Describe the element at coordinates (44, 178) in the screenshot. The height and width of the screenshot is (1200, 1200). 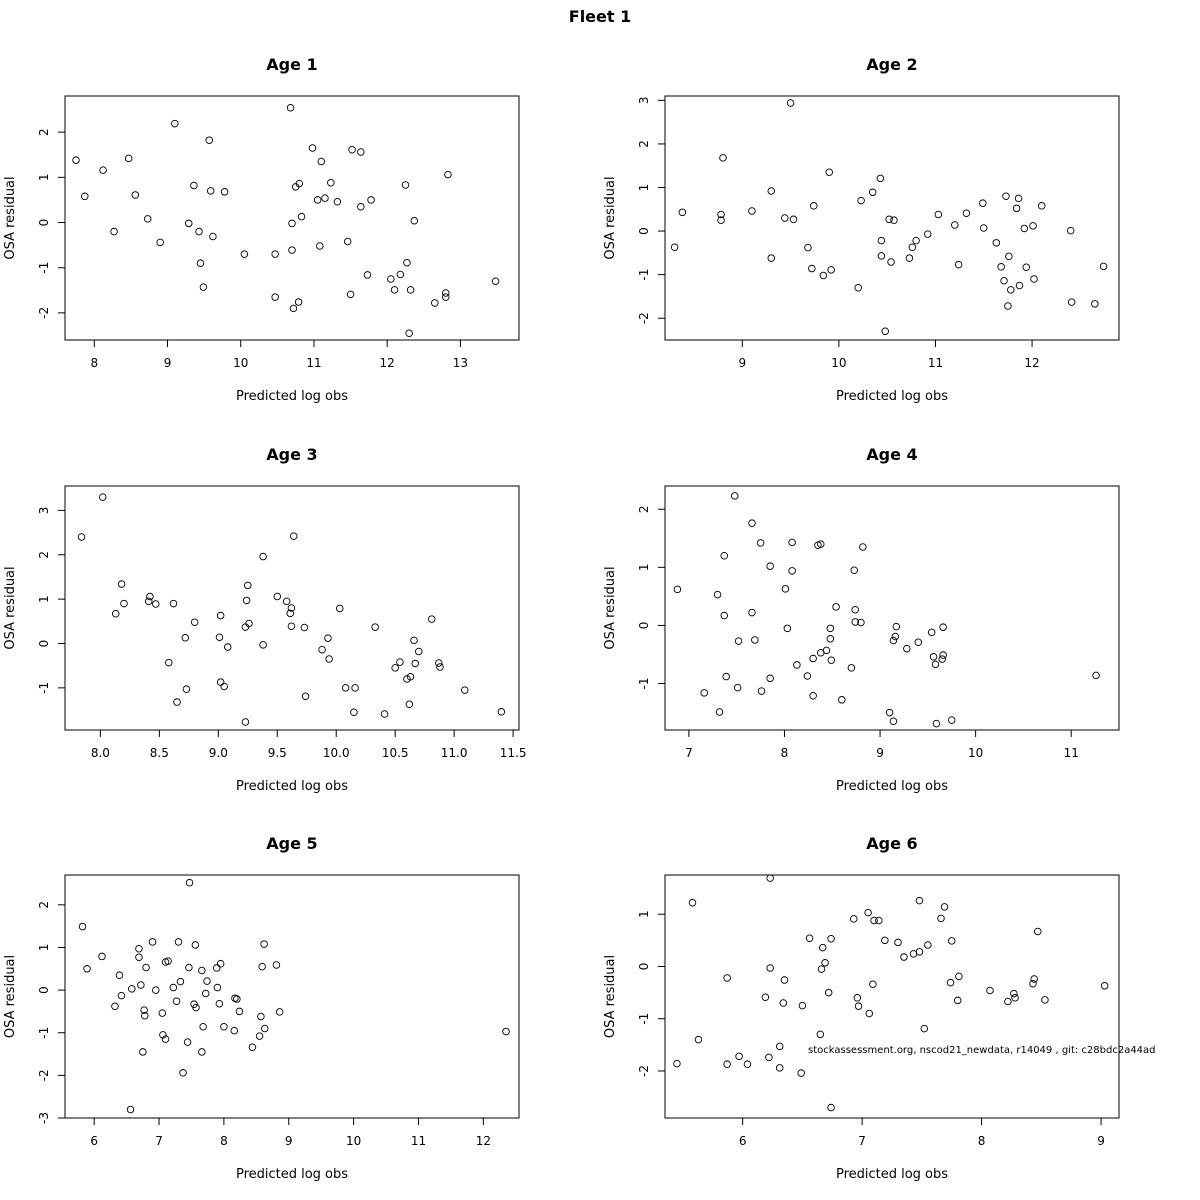
I see `y-tick-label: 1` at that location.